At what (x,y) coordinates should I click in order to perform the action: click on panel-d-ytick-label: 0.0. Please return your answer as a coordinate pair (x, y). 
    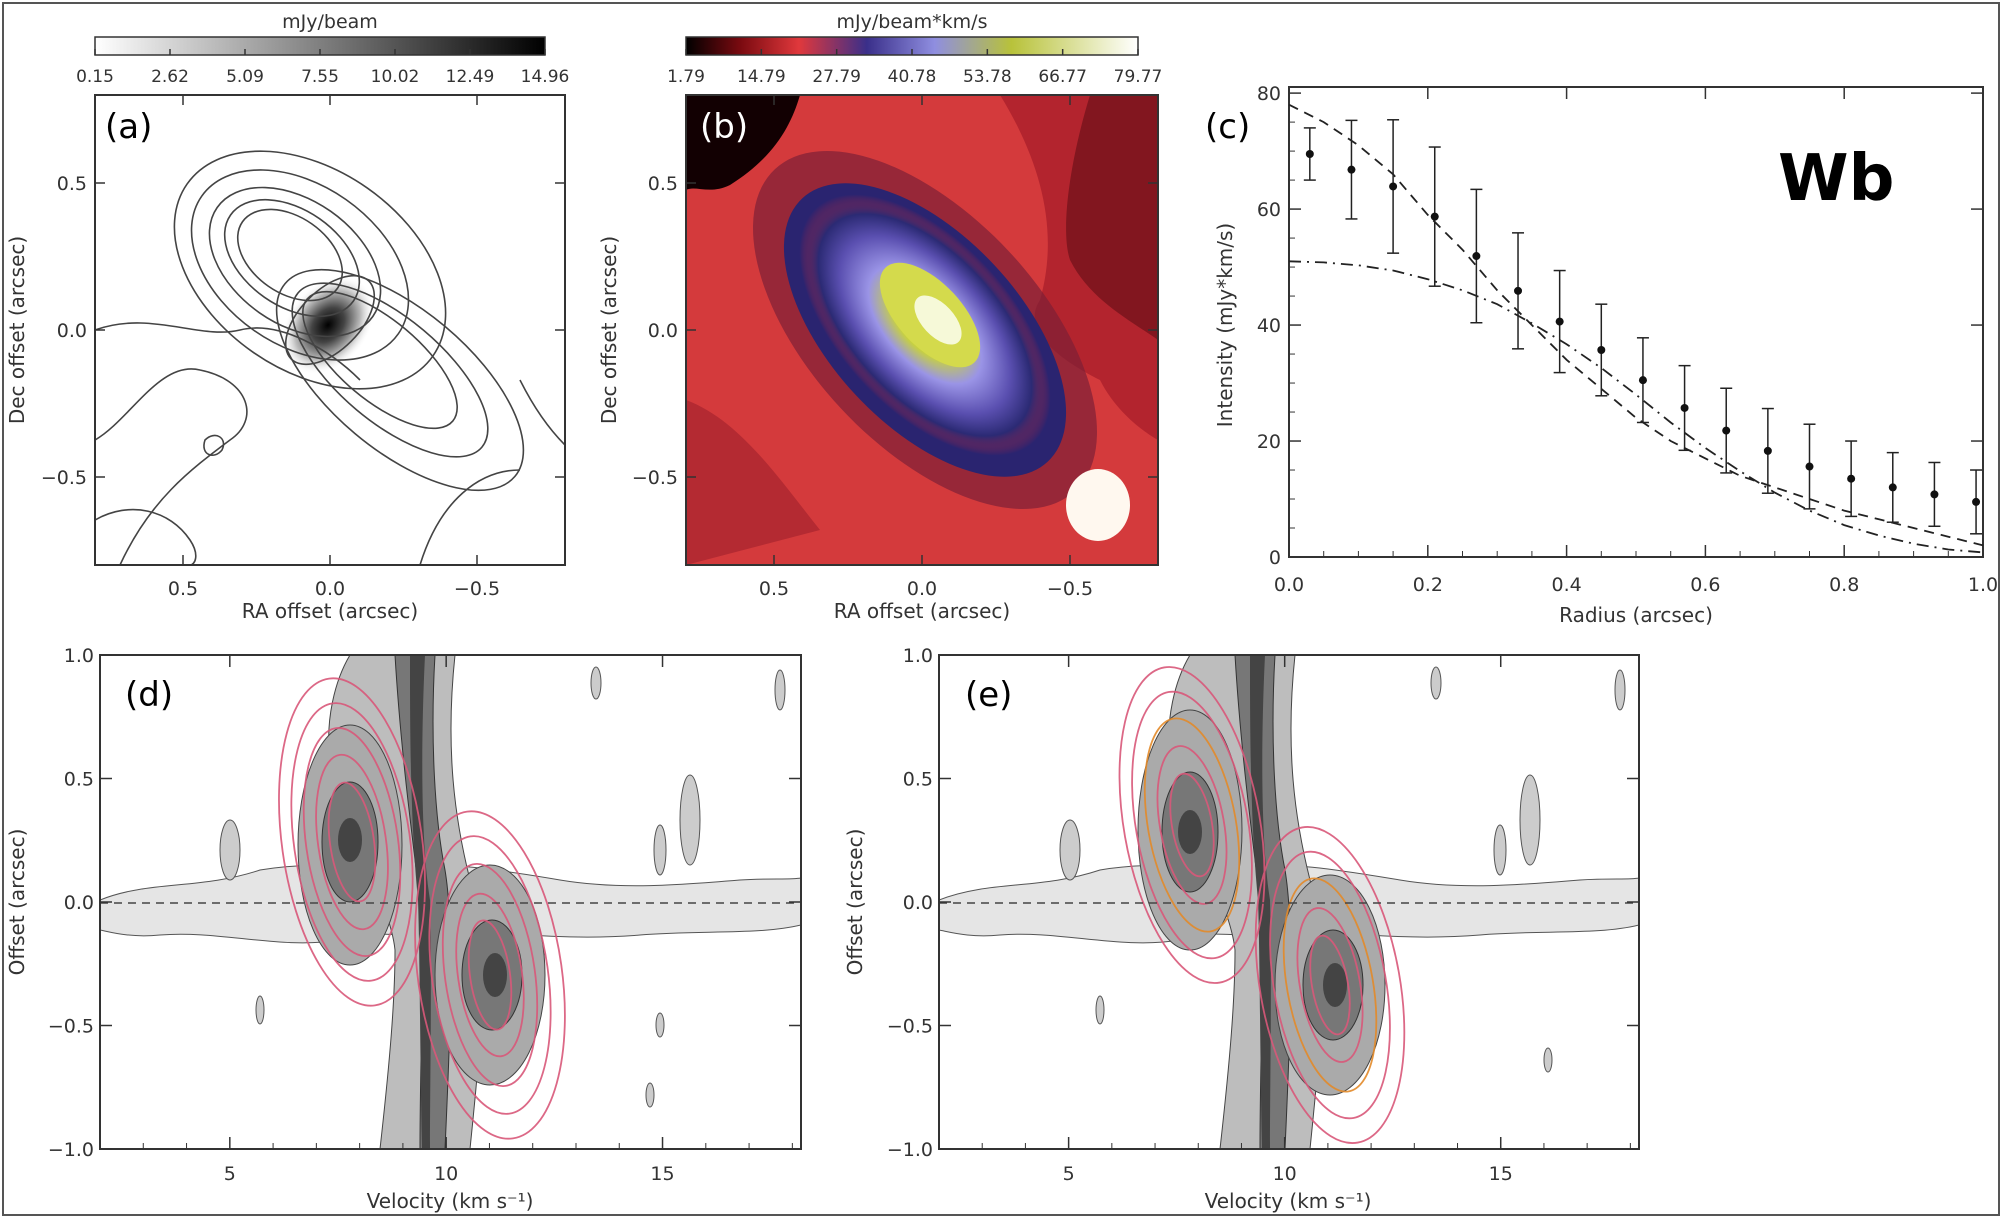
    Looking at the image, I should click on (79, 903).